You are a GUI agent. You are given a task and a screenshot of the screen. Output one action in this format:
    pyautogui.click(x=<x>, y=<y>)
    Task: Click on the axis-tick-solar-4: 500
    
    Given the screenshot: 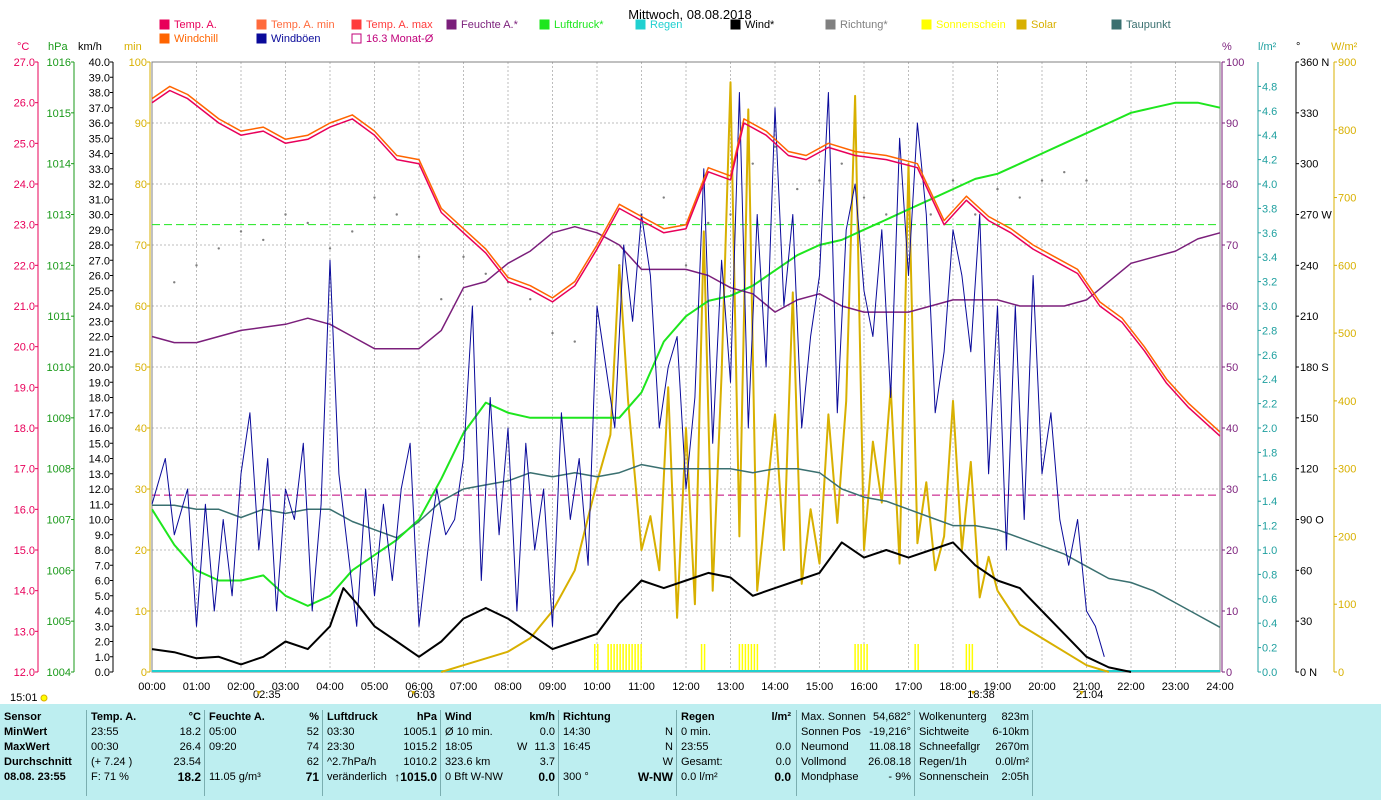 What is the action you would take?
    pyautogui.click(x=1347, y=334)
    